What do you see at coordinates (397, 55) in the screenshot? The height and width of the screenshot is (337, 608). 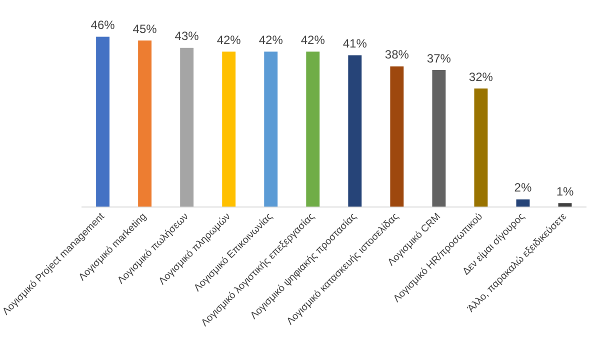 I see `data-label: 38%` at bounding box center [397, 55].